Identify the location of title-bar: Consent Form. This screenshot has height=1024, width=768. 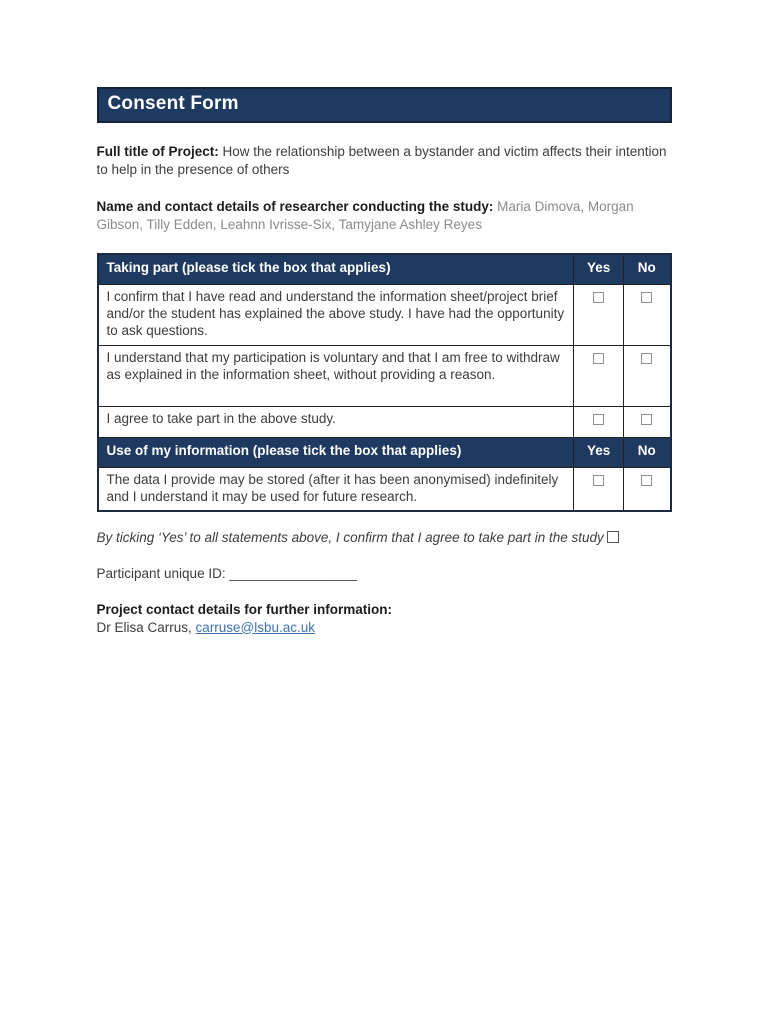
(384, 105).